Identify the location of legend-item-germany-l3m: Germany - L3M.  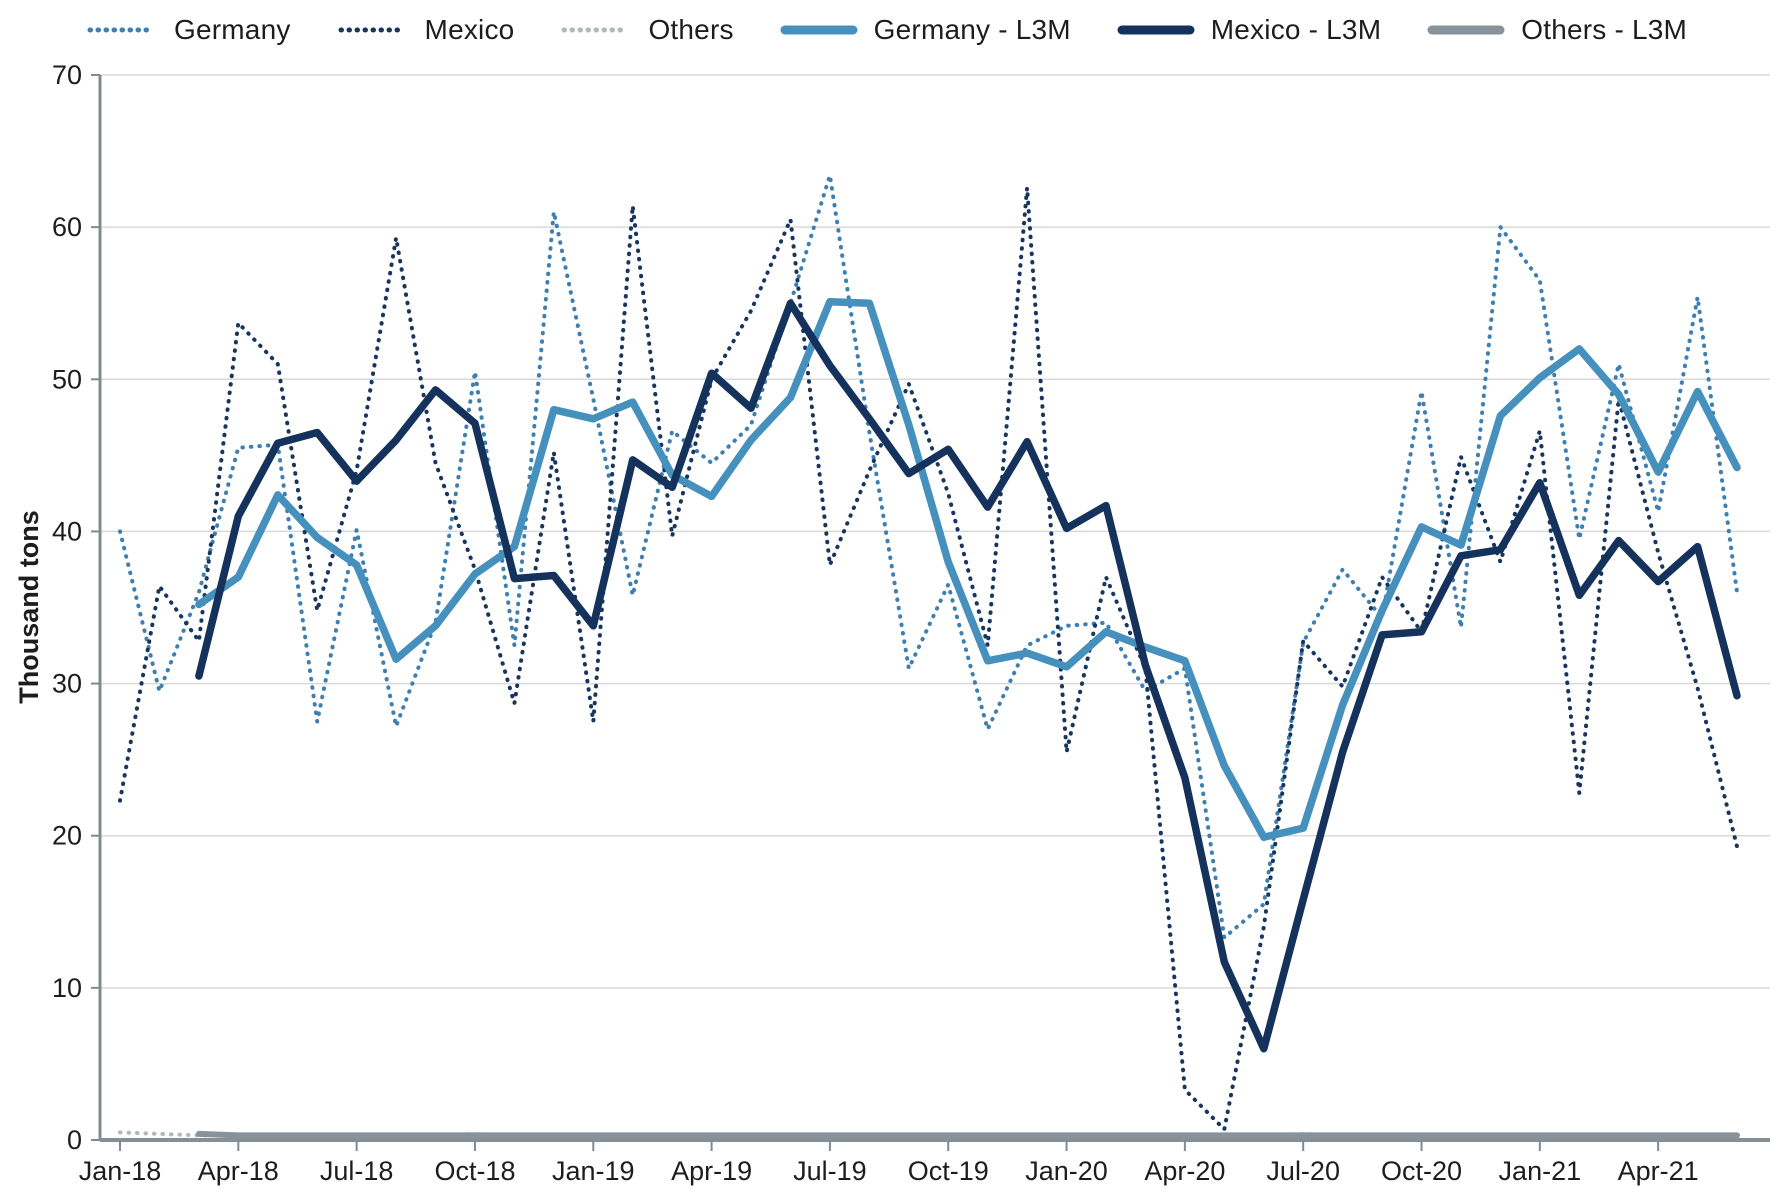
(925, 30).